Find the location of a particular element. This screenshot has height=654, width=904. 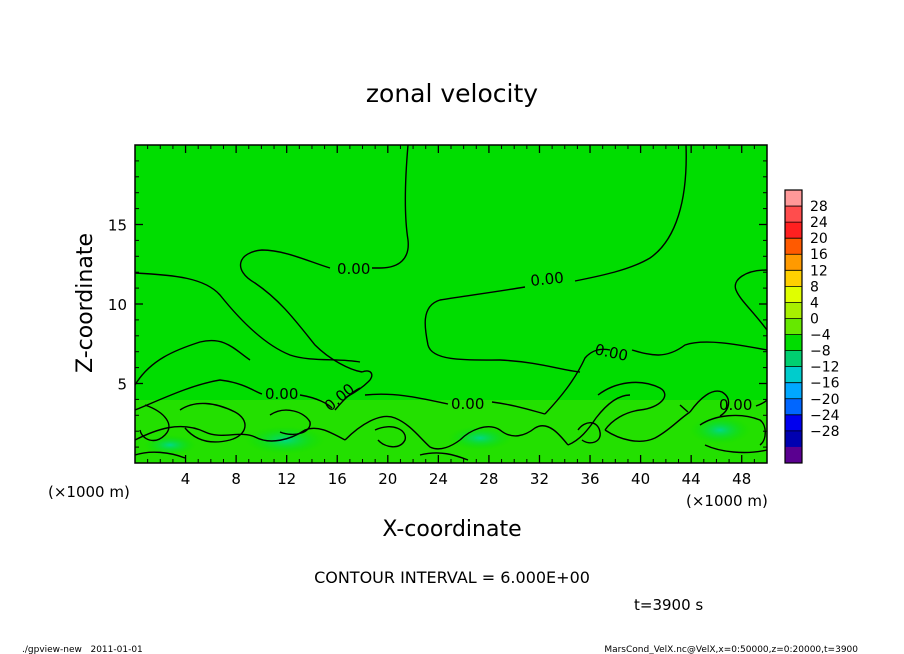

y-axis-title: Z-coordinate is located at coordinates (85, 303).